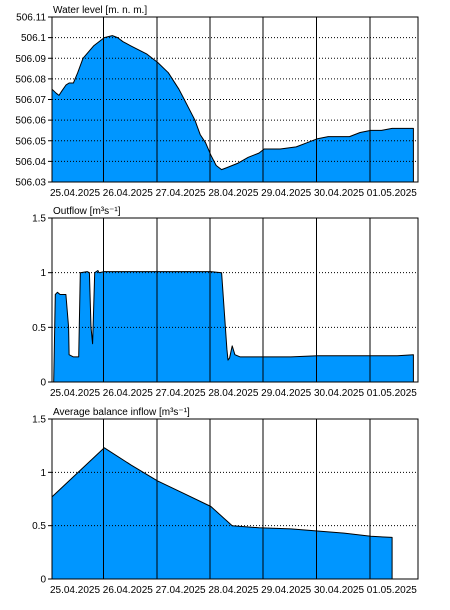  What do you see at coordinates (30, 162) in the screenshot?
I see `y-tick-label: 506.04` at bounding box center [30, 162].